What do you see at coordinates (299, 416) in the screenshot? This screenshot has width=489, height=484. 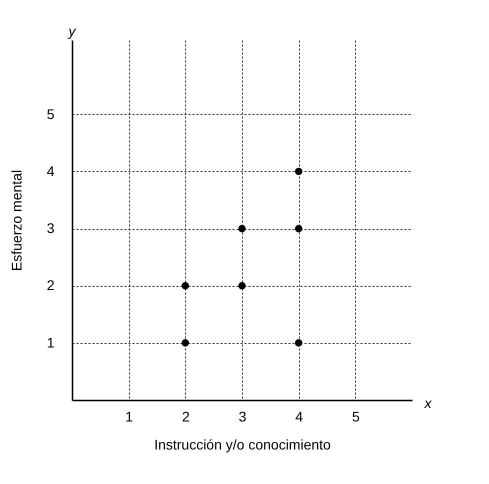 I see `x-tick-label: 4` at bounding box center [299, 416].